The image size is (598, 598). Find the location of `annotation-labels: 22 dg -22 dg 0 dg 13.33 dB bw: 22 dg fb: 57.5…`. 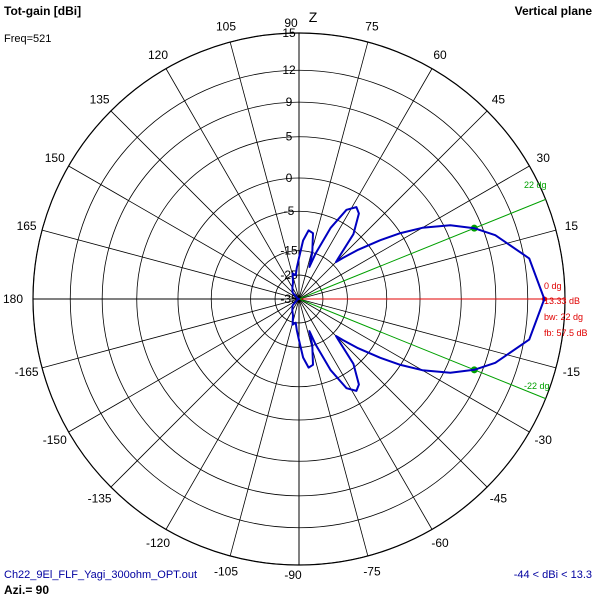

annotation-labels: 22 dg -22 dg 0 dg 13.33 dB bw: 22 dg fb: 57.5… is located at coordinates (556, 285).